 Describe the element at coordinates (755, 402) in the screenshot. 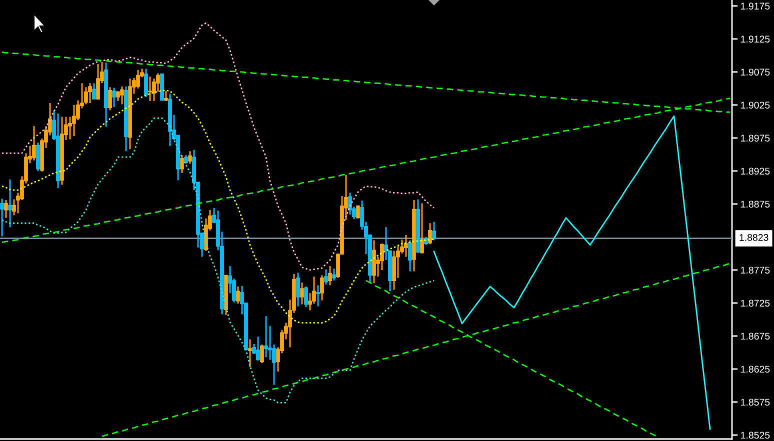

I see `y-tick-label: 1.8575` at that location.